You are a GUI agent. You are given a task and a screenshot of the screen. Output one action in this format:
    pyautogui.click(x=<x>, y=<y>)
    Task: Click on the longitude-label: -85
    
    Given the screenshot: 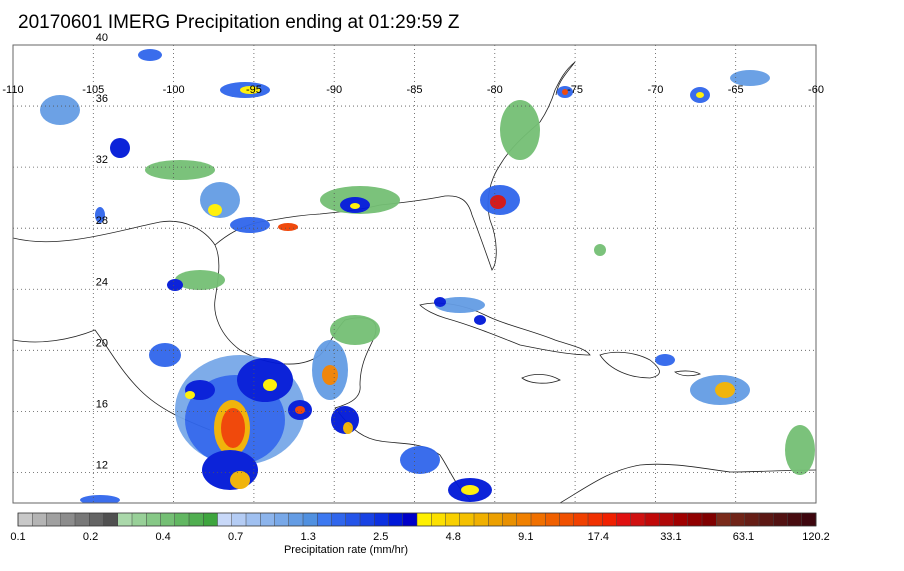 What is the action you would take?
    pyautogui.click(x=415, y=90)
    